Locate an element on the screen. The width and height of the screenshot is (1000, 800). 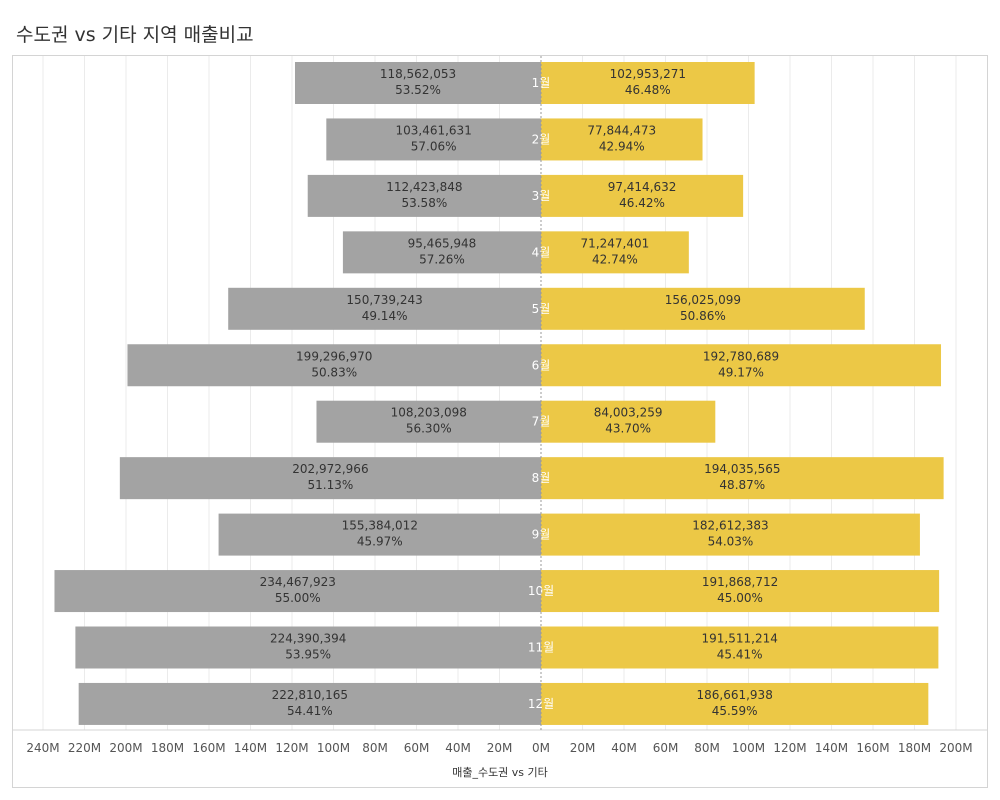
data-label-percent-right: 46.42% is located at coordinates (642, 203).